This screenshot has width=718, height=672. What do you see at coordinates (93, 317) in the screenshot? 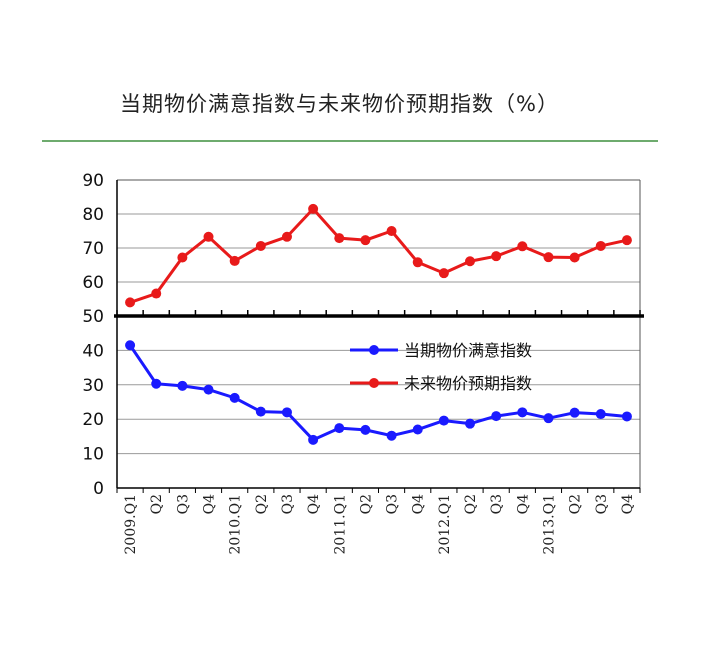
I see `y-tick-50: 50` at bounding box center [93, 317].